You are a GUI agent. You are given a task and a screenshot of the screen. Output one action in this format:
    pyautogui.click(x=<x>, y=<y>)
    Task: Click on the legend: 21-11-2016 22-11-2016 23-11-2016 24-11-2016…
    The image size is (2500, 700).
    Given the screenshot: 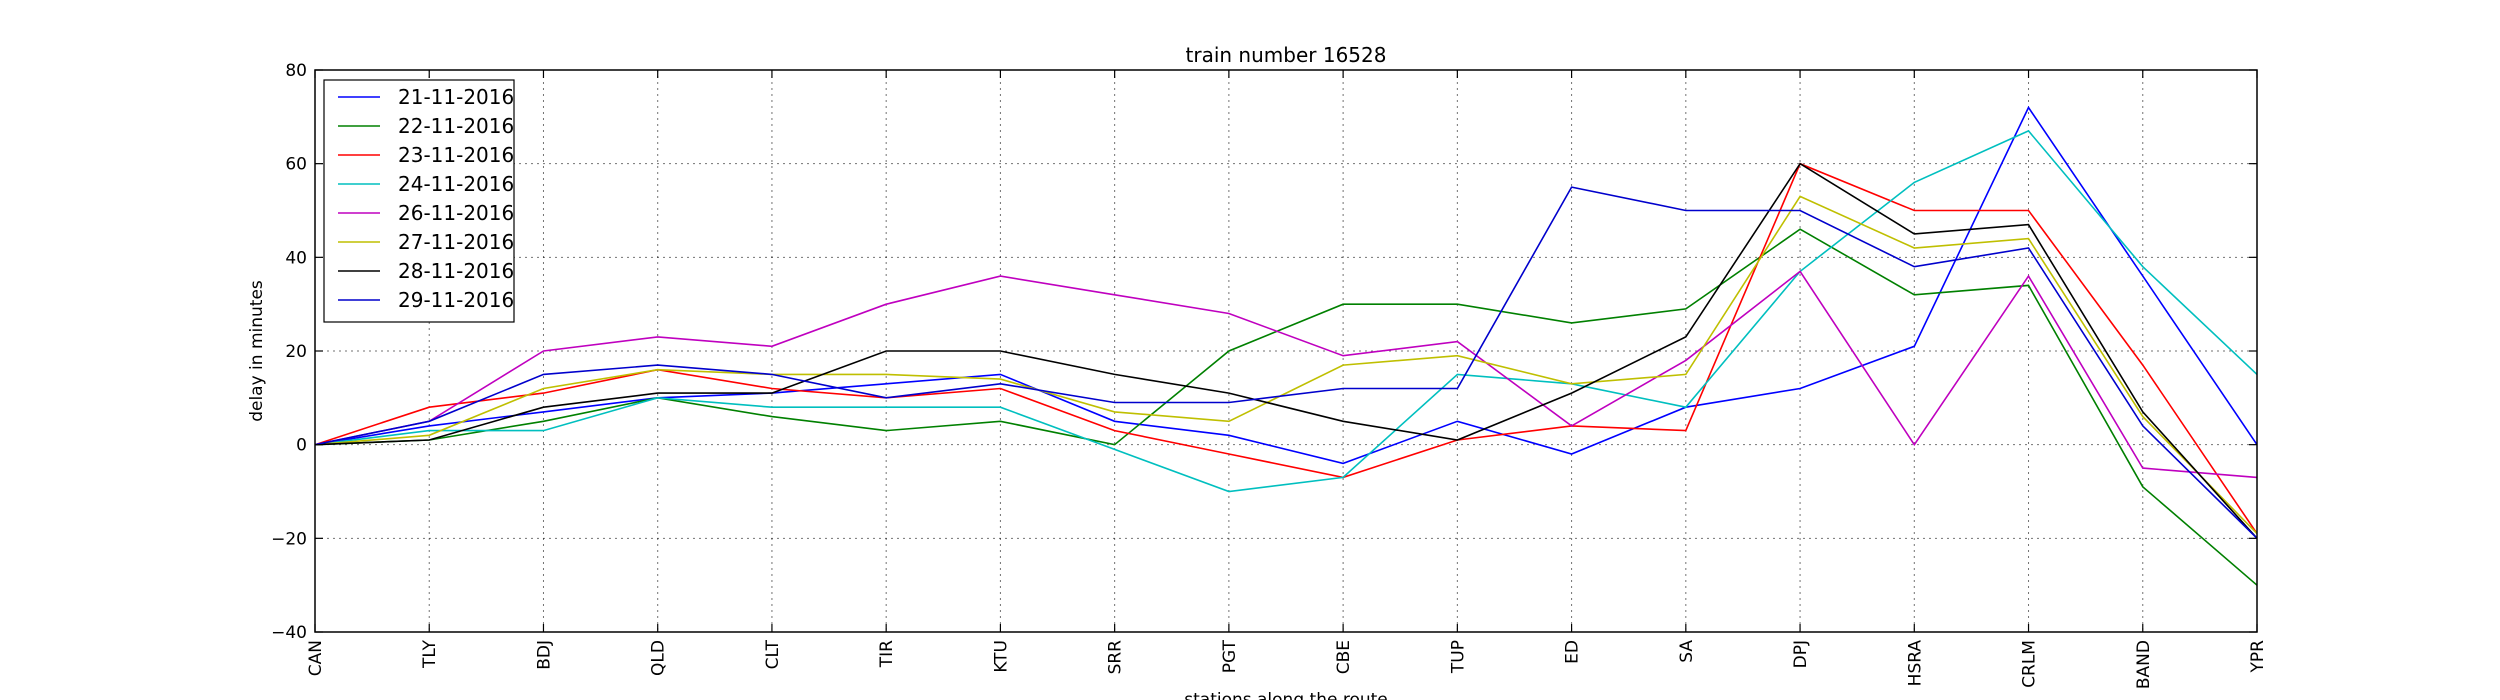 What is the action you would take?
    pyautogui.click(x=419, y=201)
    